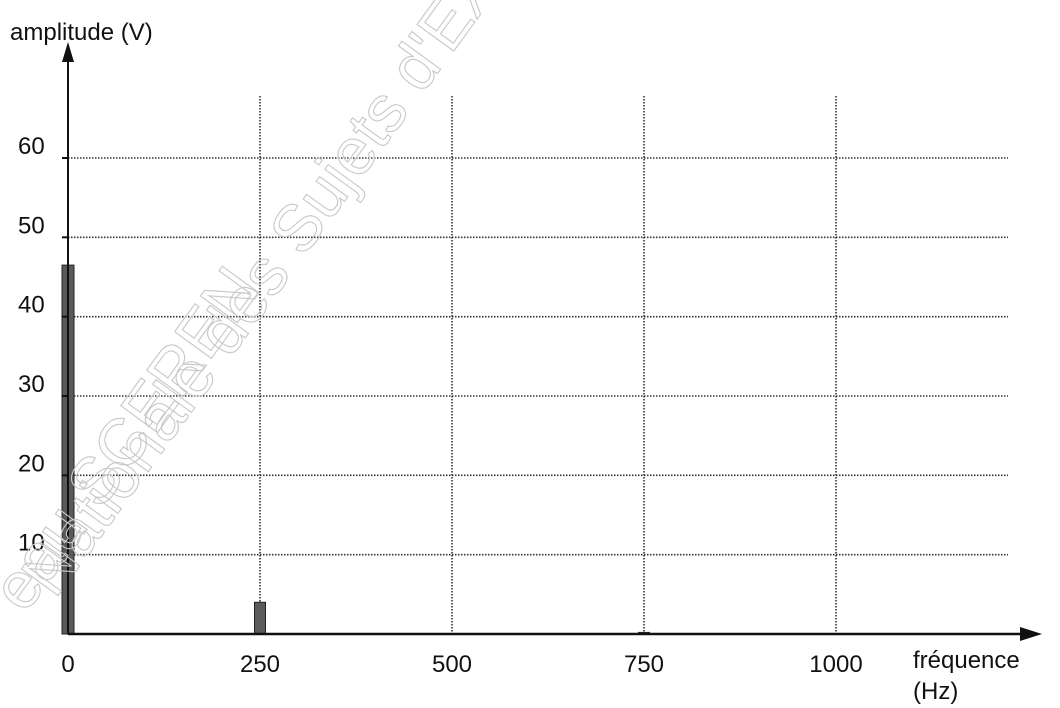  What do you see at coordinates (31, 463) in the screenshot?
I see `y-tick-label-20: 20` at bounding box center [31, 463].